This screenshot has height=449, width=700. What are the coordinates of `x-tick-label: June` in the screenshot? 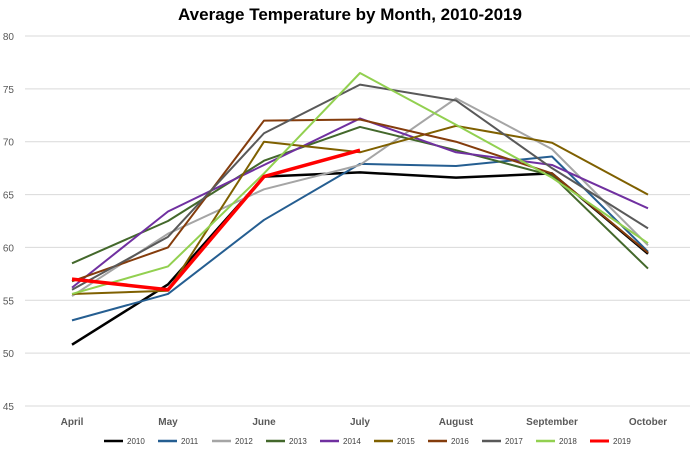 It's located at (264, 422).